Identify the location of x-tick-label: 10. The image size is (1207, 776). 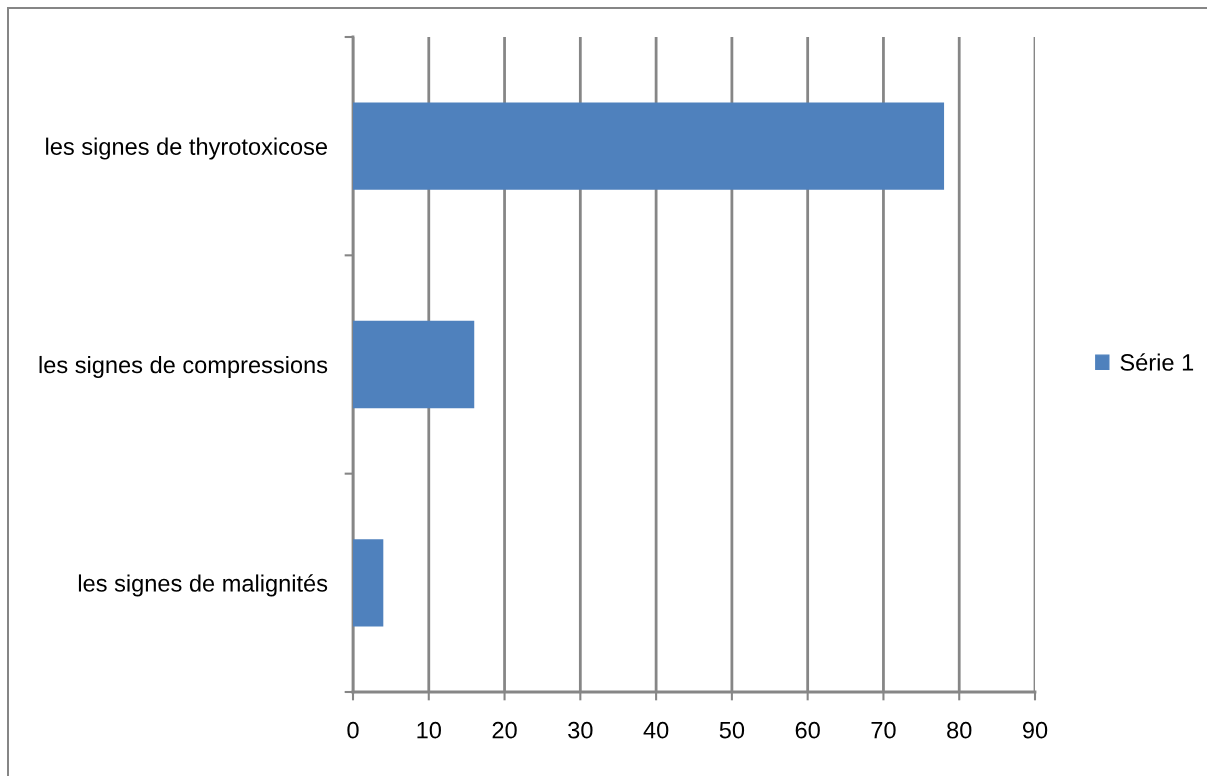
(429, 730).